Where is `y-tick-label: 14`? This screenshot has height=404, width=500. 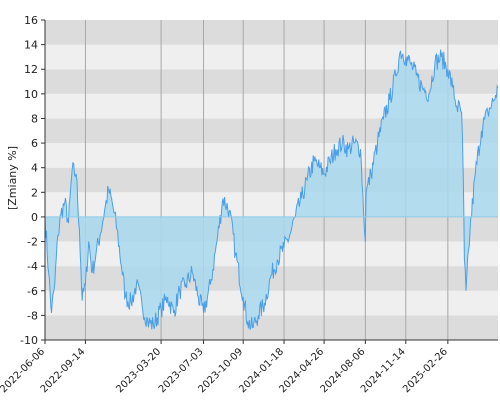
y-tick-label: 14 is located at coordinates (31, 45).